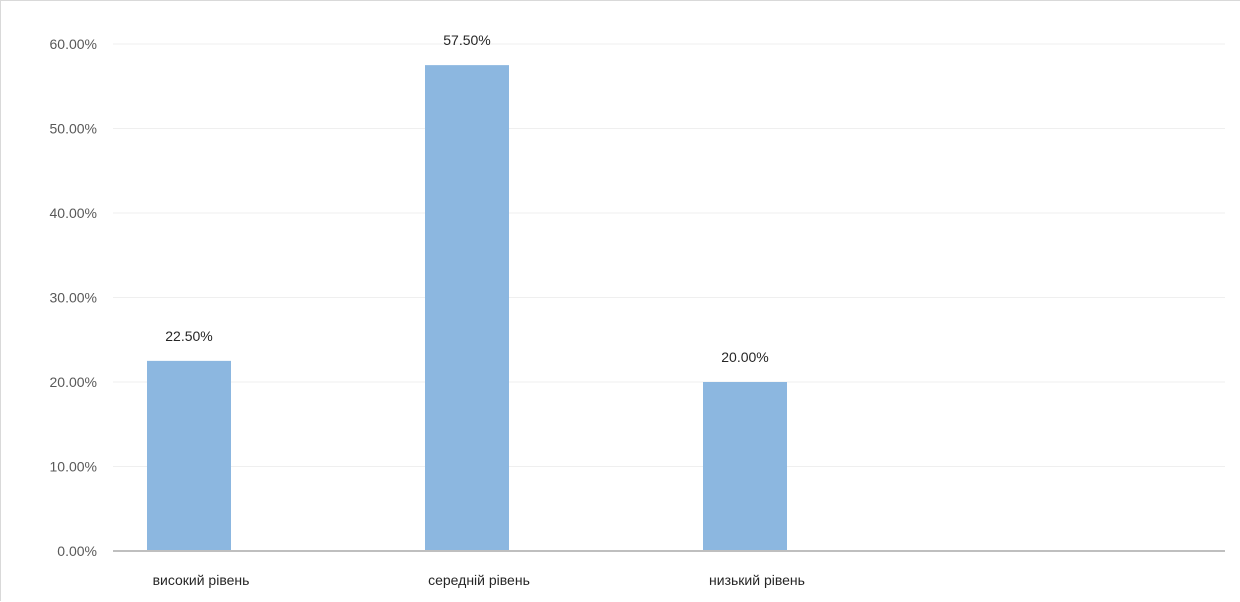  Describe the element at coordinates (73, 129) in the screenshot. I see `y-tick-label: 50.00%` at that location.